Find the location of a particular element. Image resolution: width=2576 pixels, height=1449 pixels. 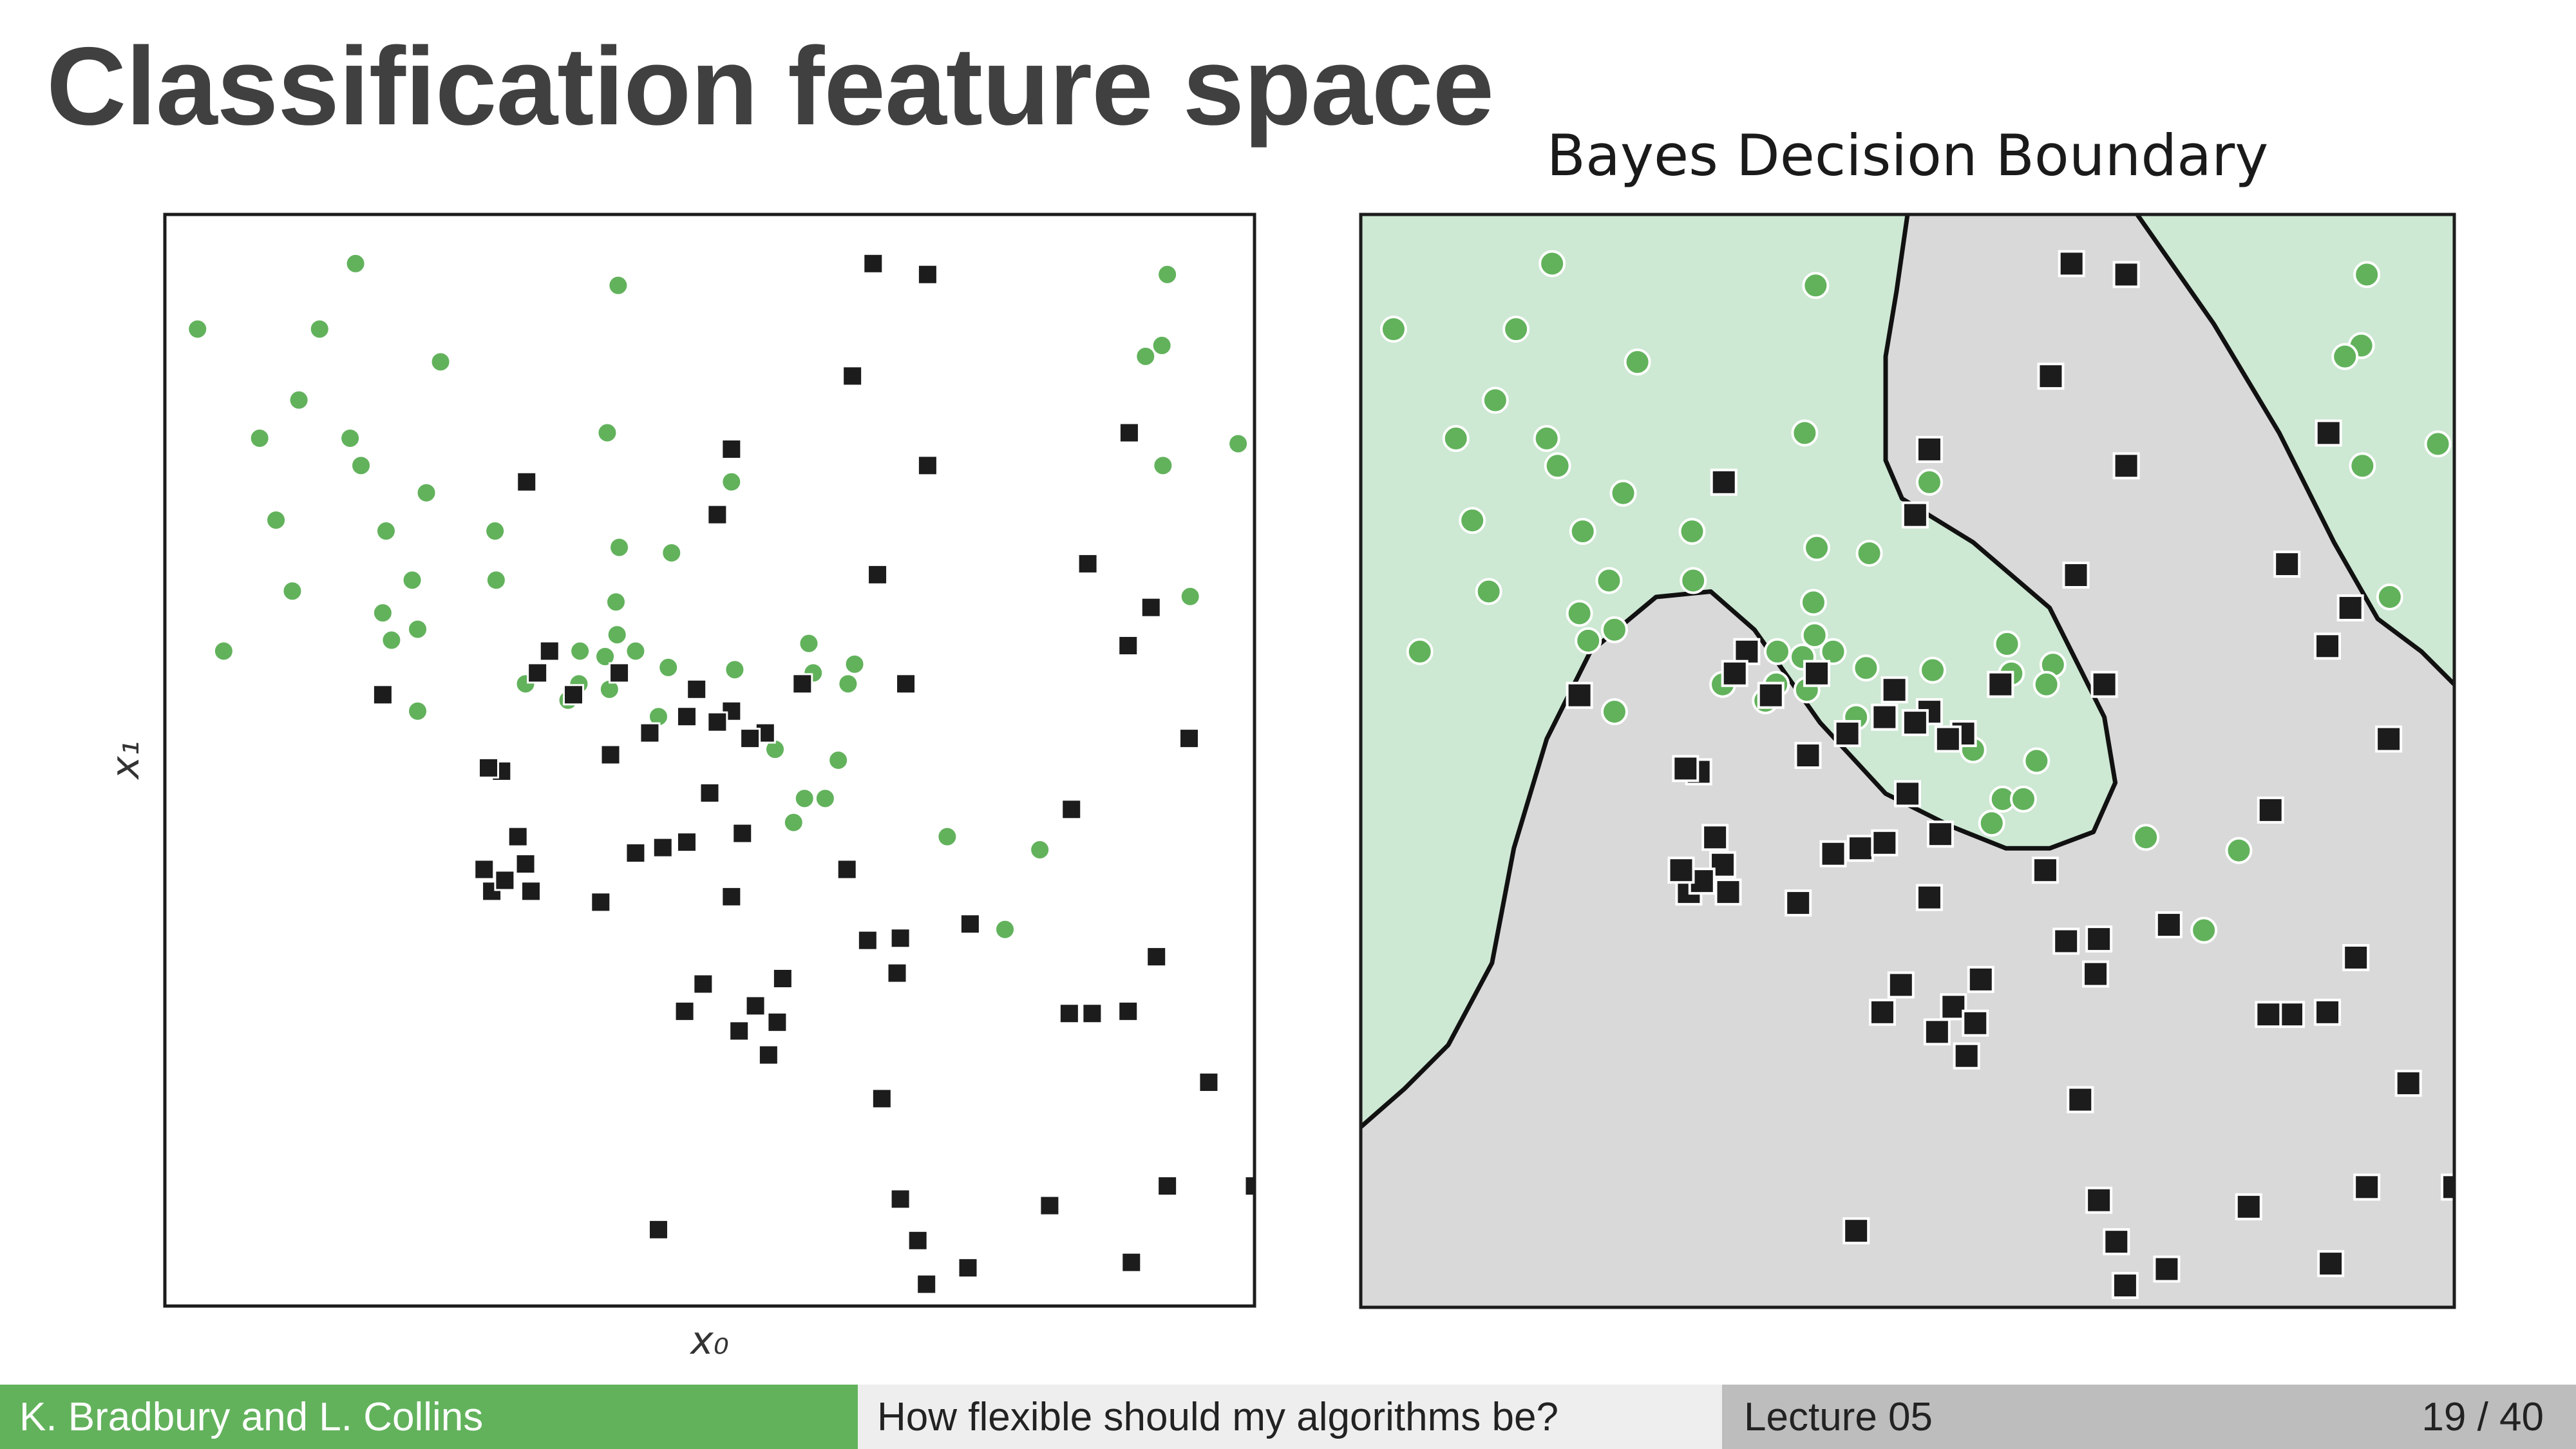

slide-title: Classification feature space is located at coordinates (770, 86).